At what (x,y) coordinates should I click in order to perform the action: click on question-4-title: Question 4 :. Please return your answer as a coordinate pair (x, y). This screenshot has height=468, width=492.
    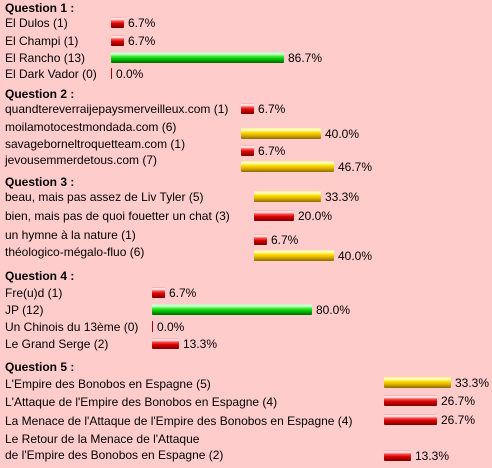
    Looking at the image, I should click on (40, 276).